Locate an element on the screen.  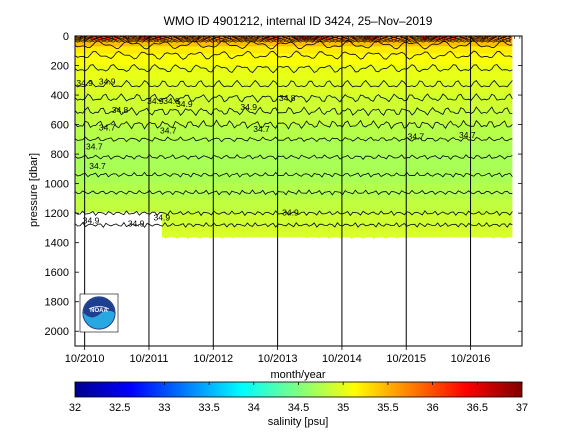
noaa-logo: NOAA is located at coordinates (99, 313).